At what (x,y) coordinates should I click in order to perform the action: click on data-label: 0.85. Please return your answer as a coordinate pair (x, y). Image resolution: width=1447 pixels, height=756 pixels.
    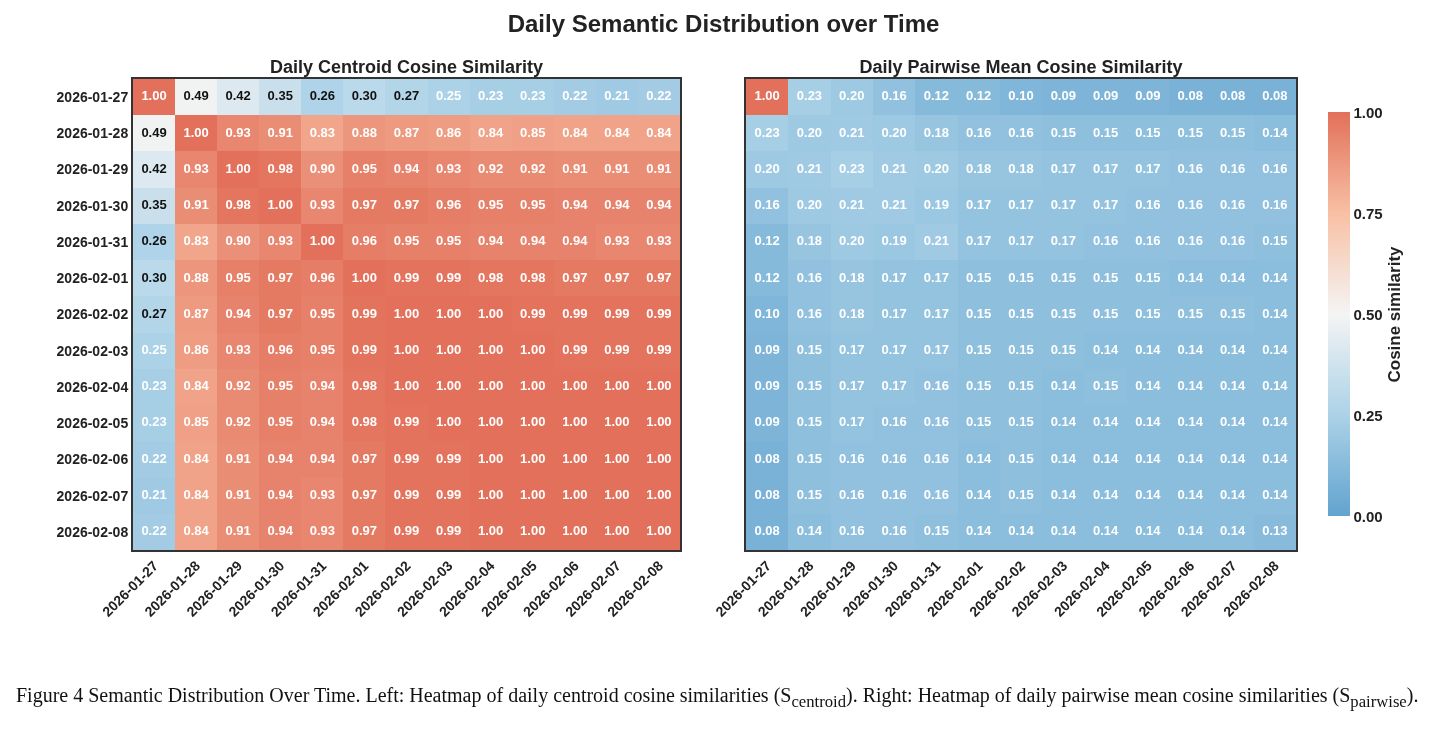
    Looking at the image, I should click on (196, 422).